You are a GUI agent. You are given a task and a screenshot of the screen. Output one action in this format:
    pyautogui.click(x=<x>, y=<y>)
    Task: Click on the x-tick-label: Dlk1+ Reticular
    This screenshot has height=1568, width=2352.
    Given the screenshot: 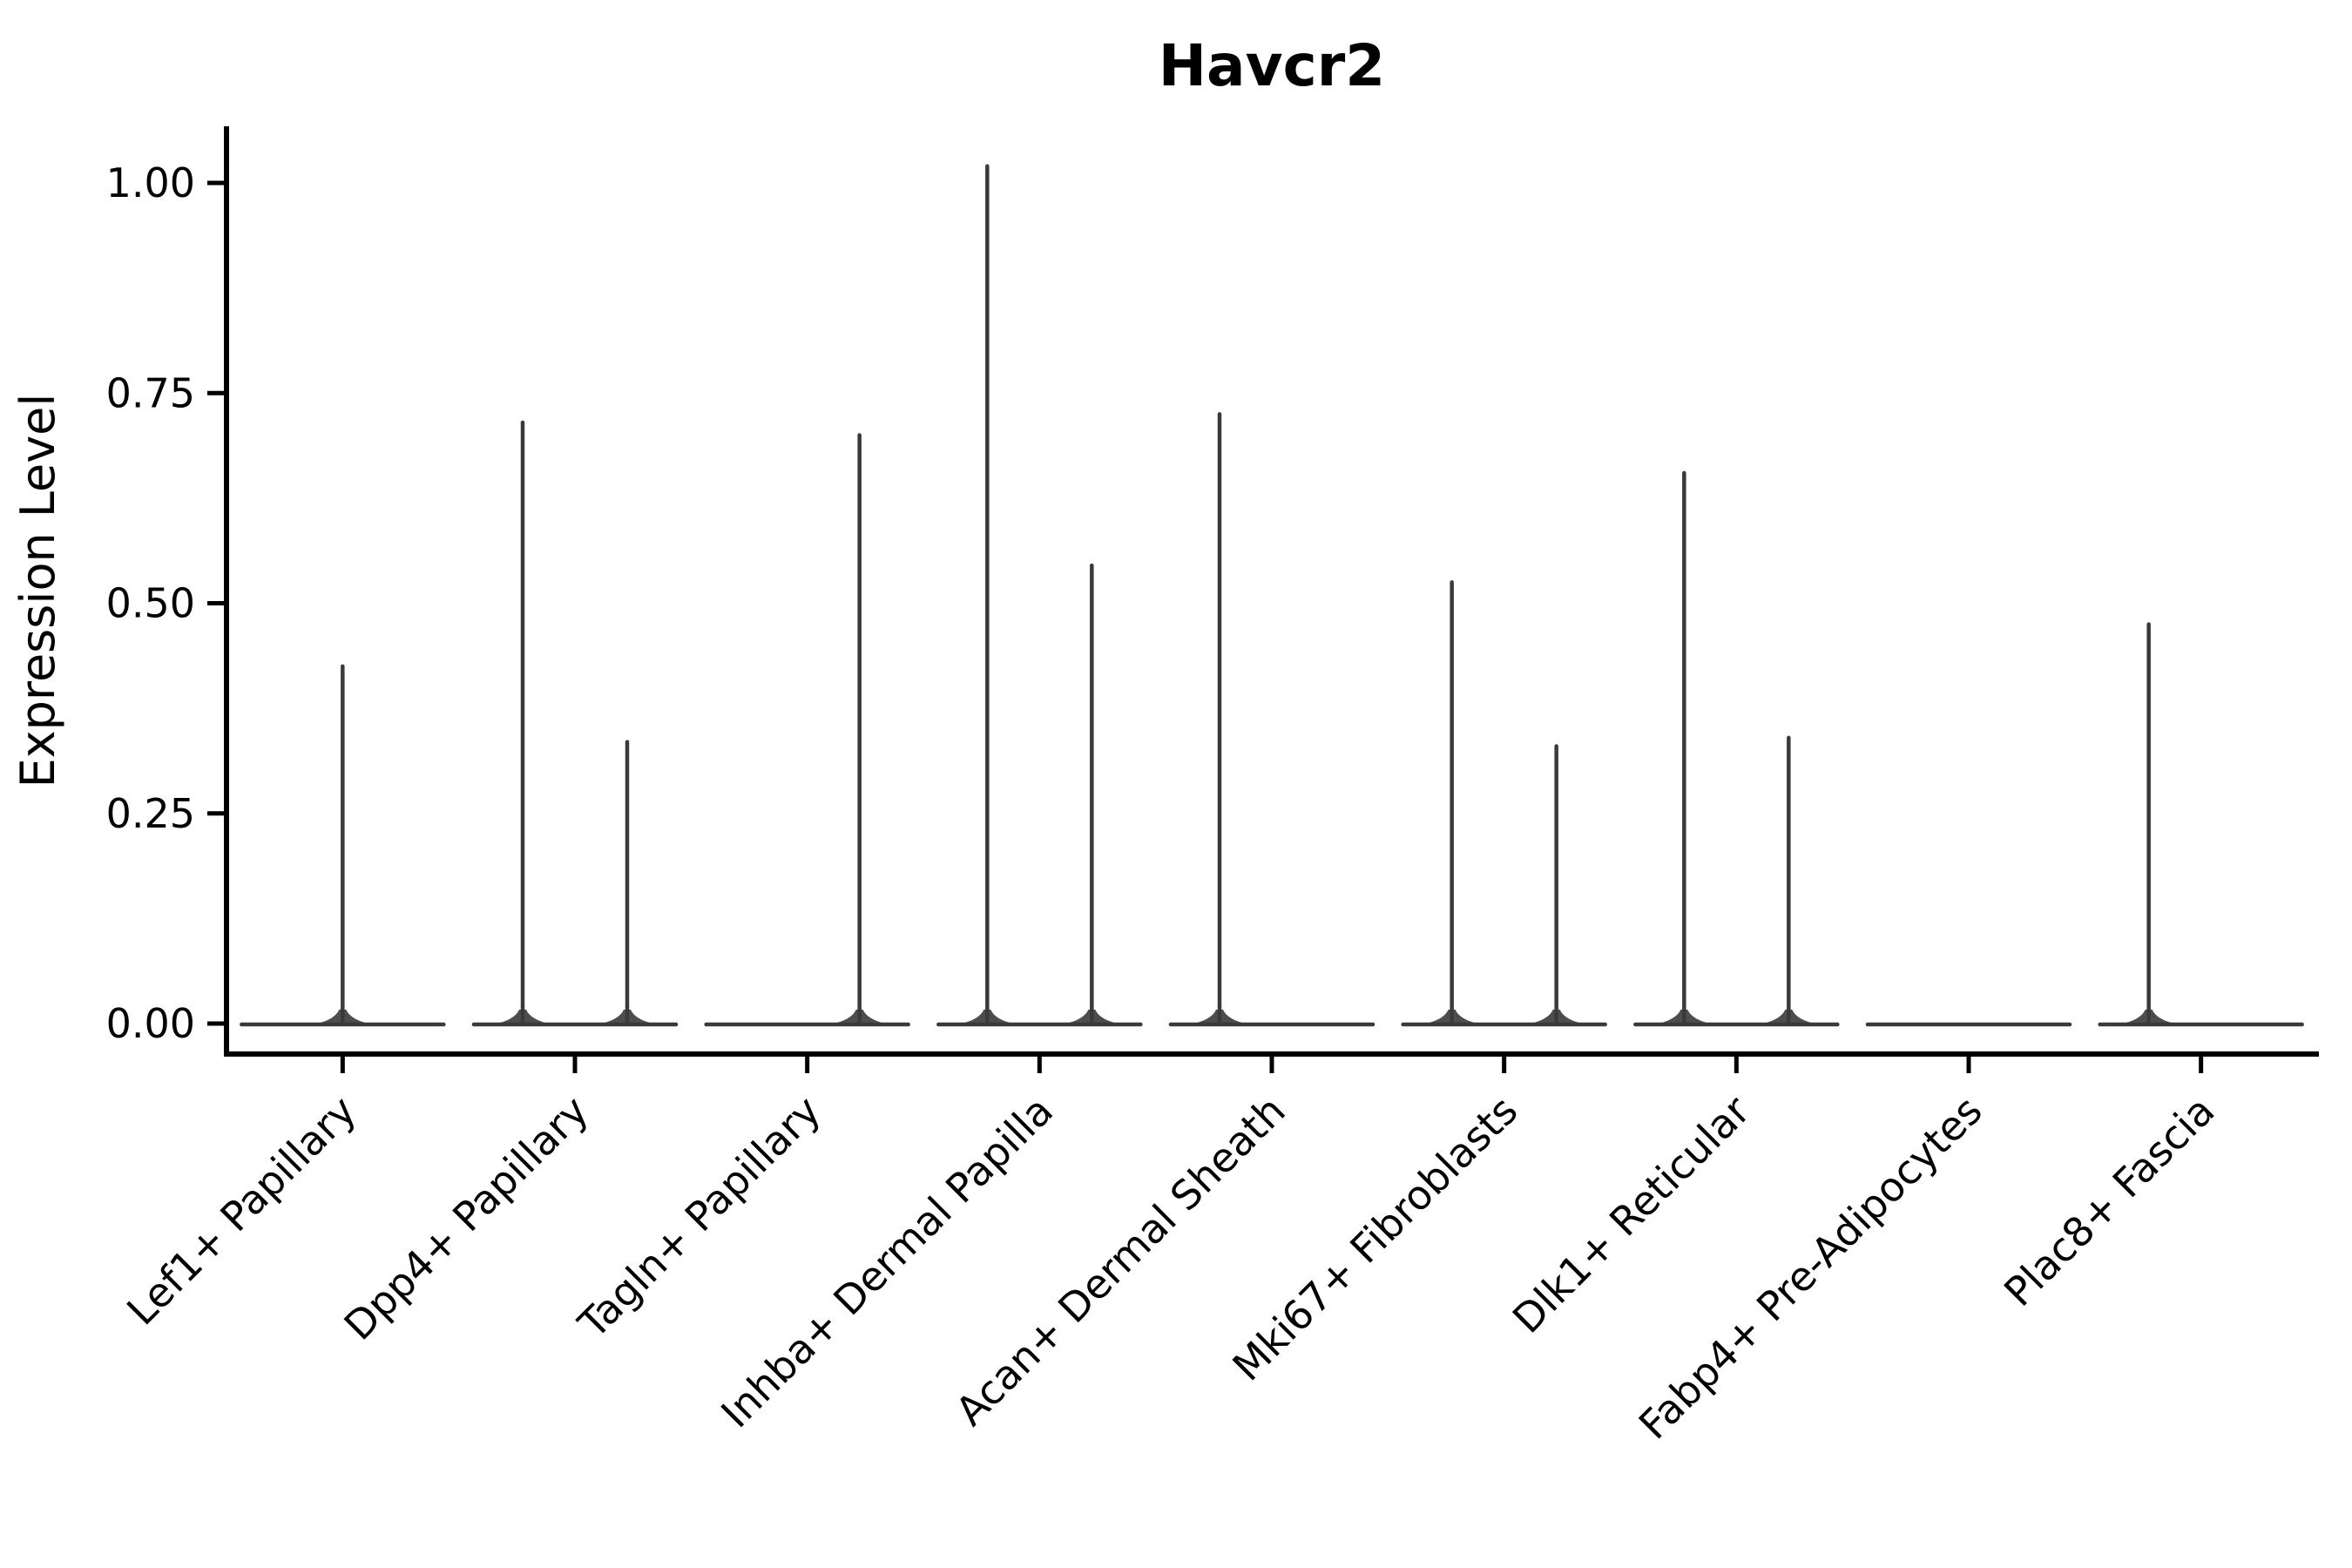 What is the action you would take?
    pyautogui.click(x=1631, y=1214)
    